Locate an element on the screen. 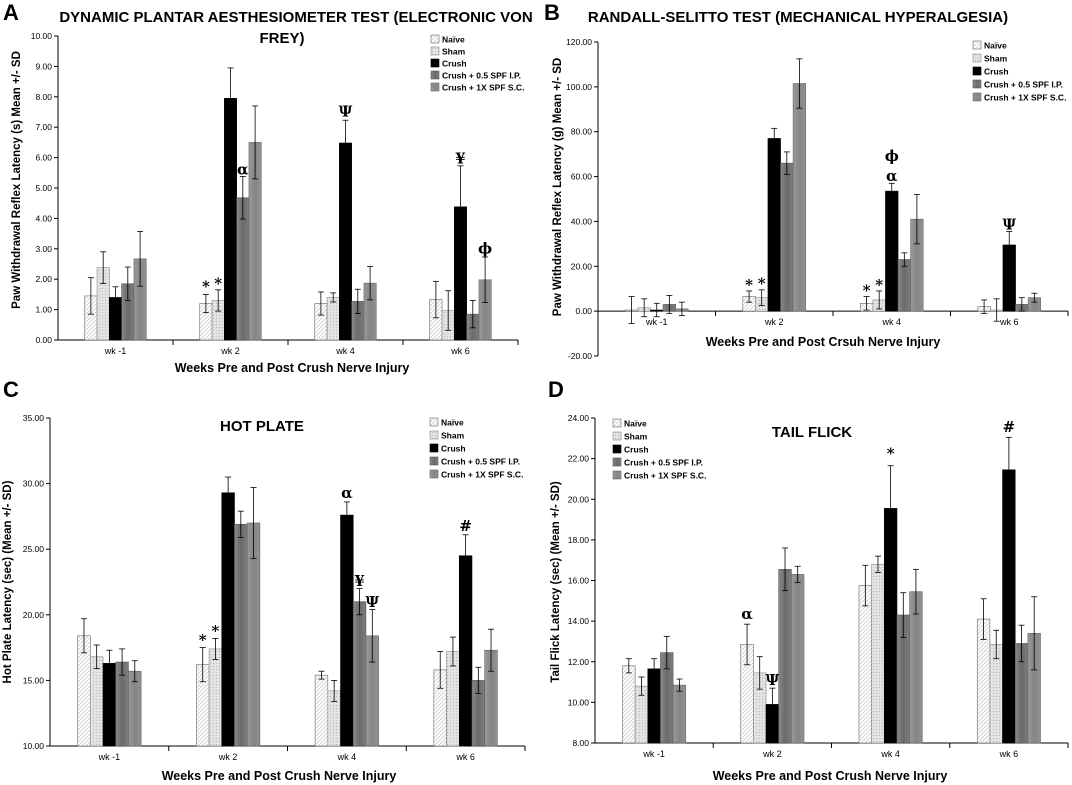 The width and height of the screenshot is (1072, 785). y-tick-label: 18.00 is located at coordinates (579, 540).